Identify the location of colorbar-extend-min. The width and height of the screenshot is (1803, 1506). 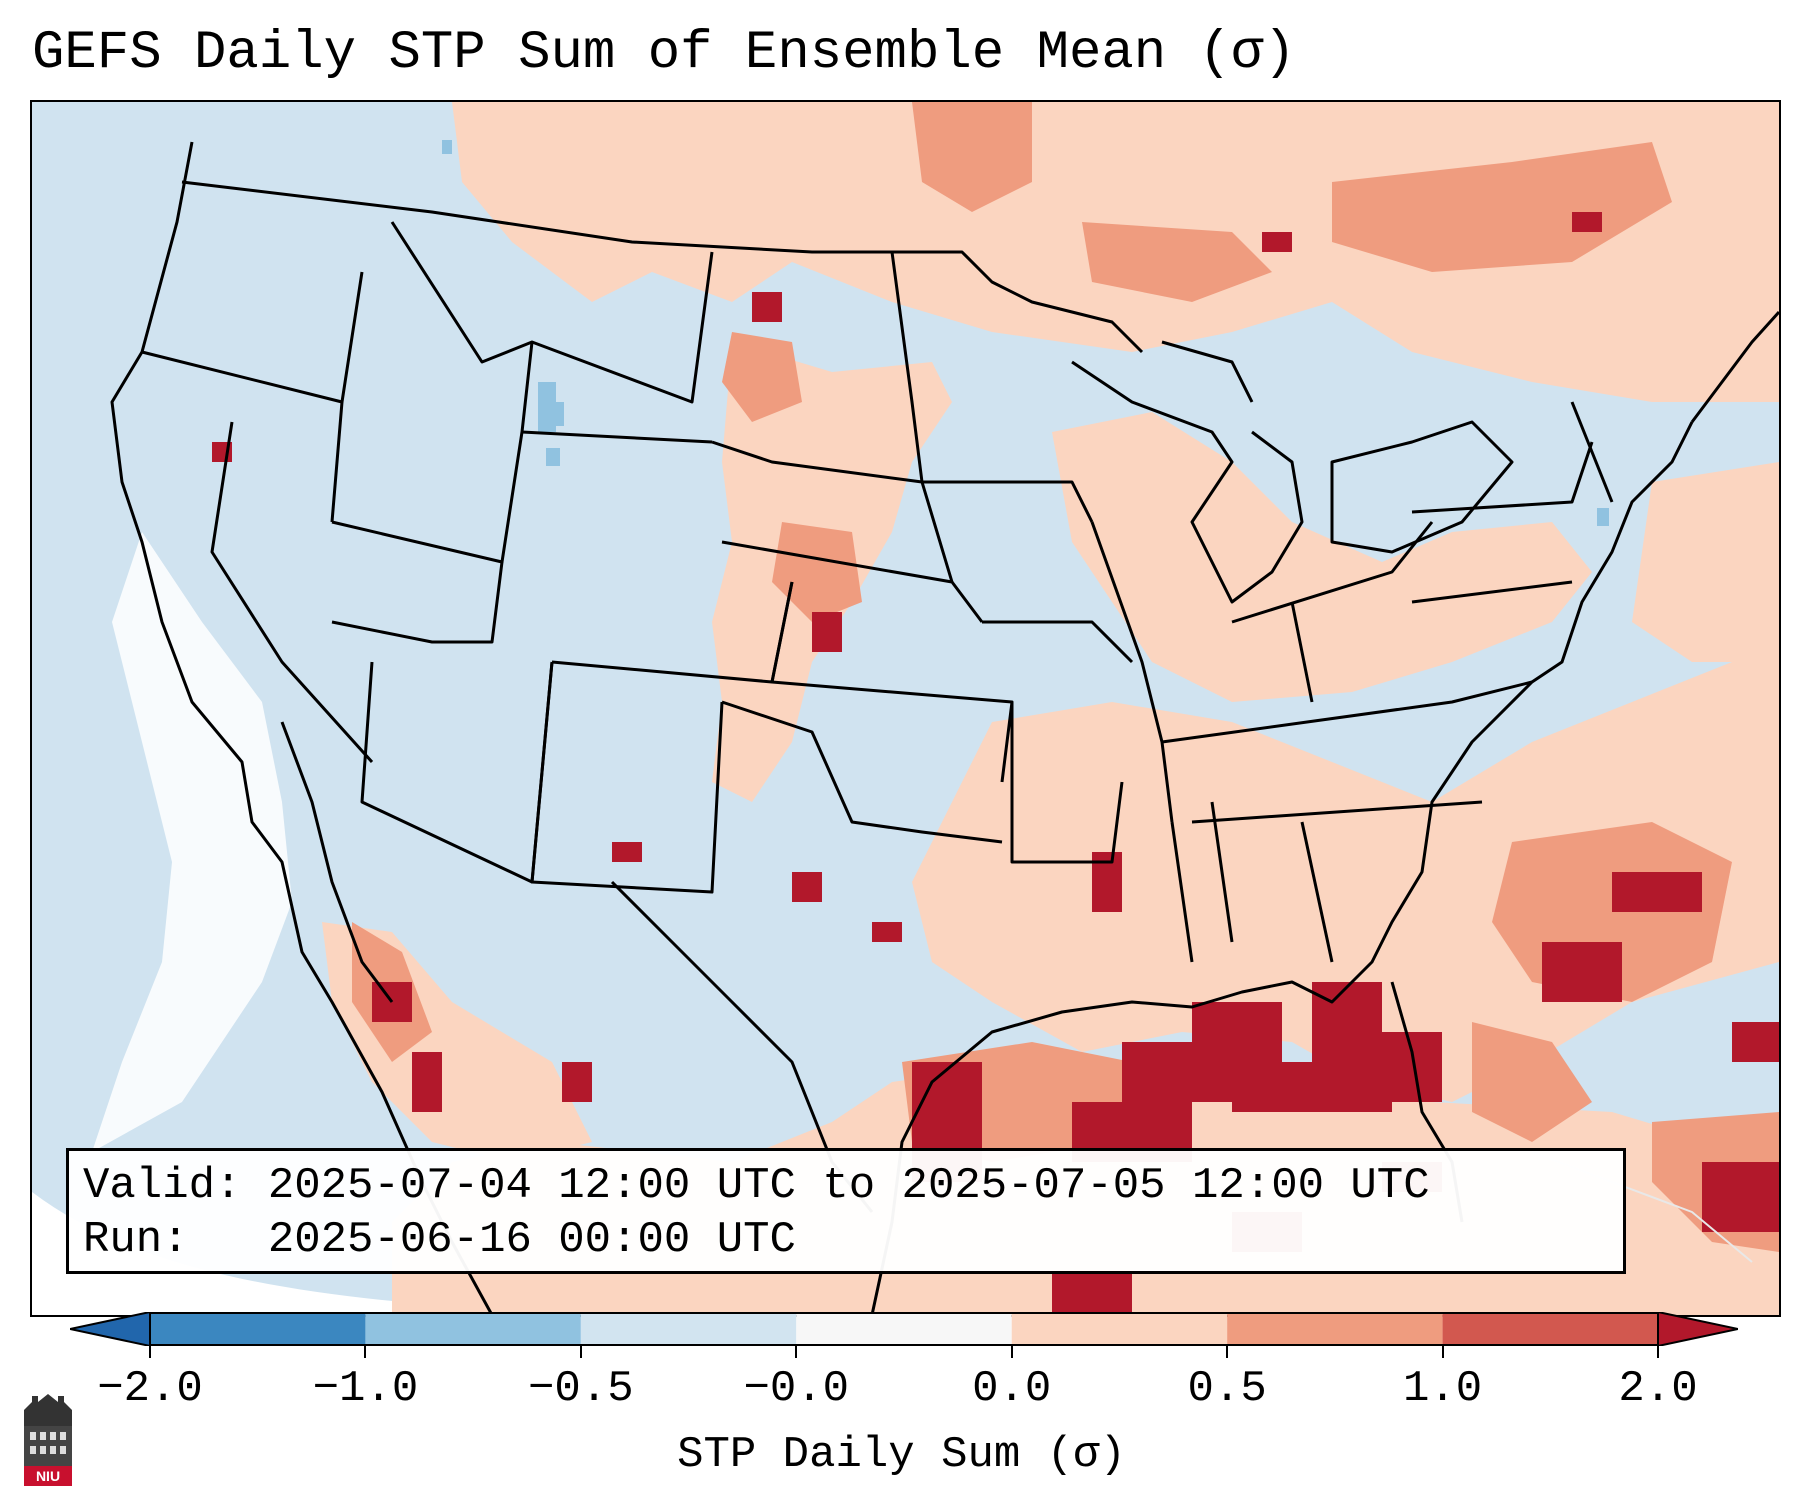
(110, 1329).